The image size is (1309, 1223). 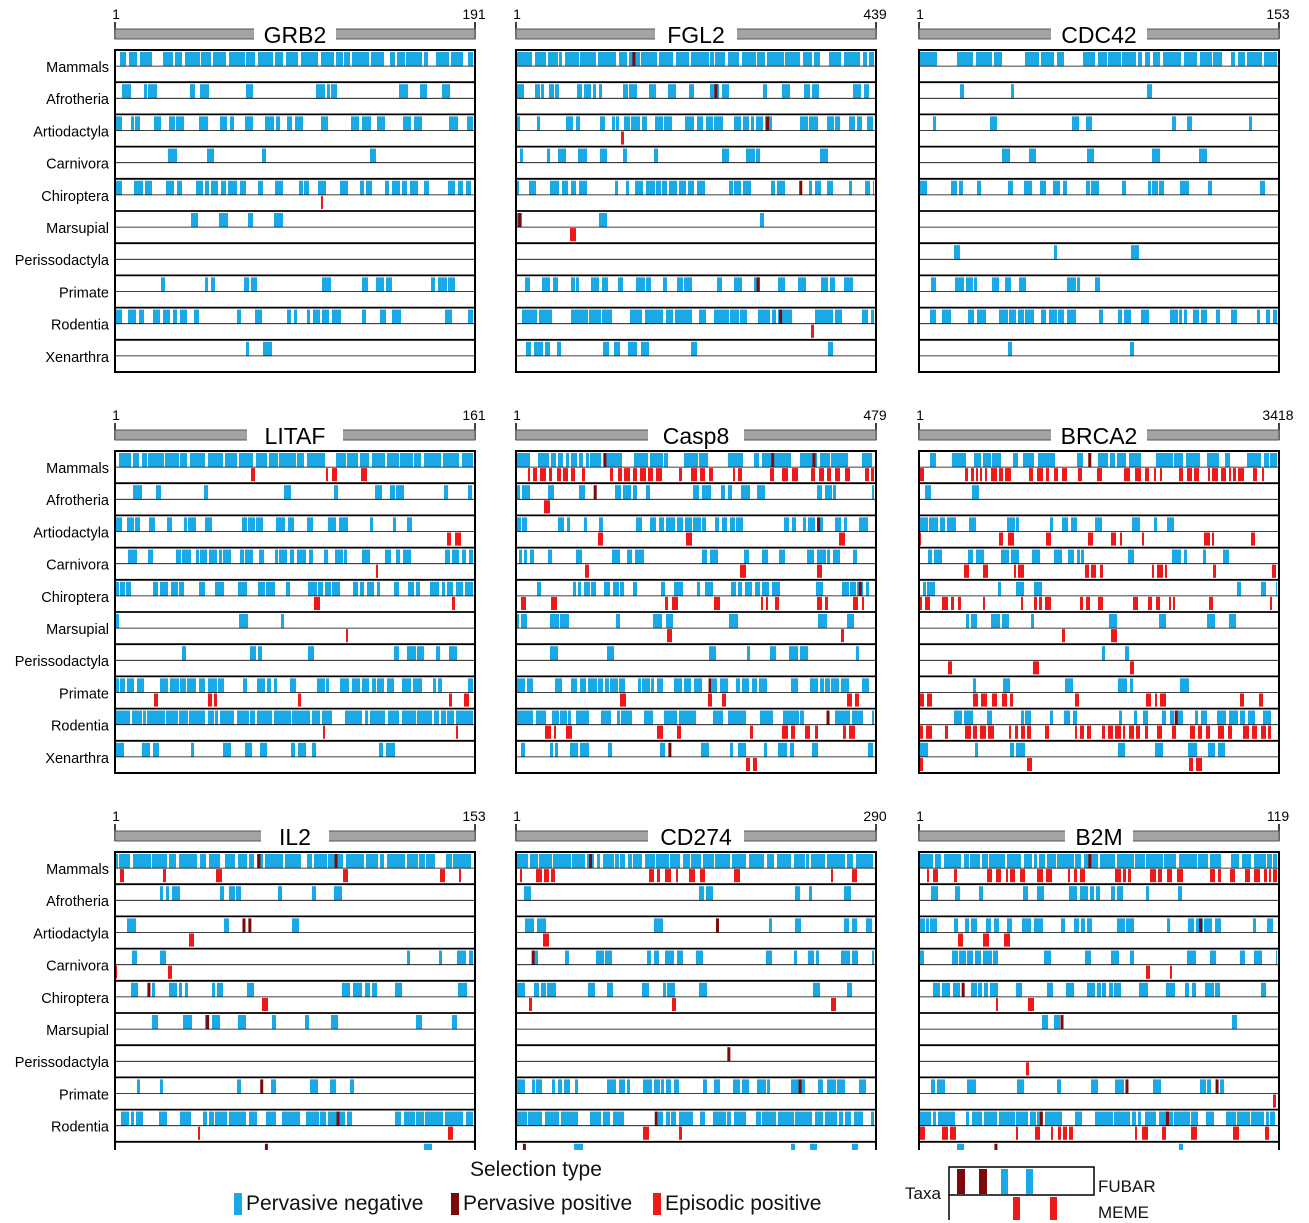 I want to click on gene-start-label: 1, so click(x=116, y=14).